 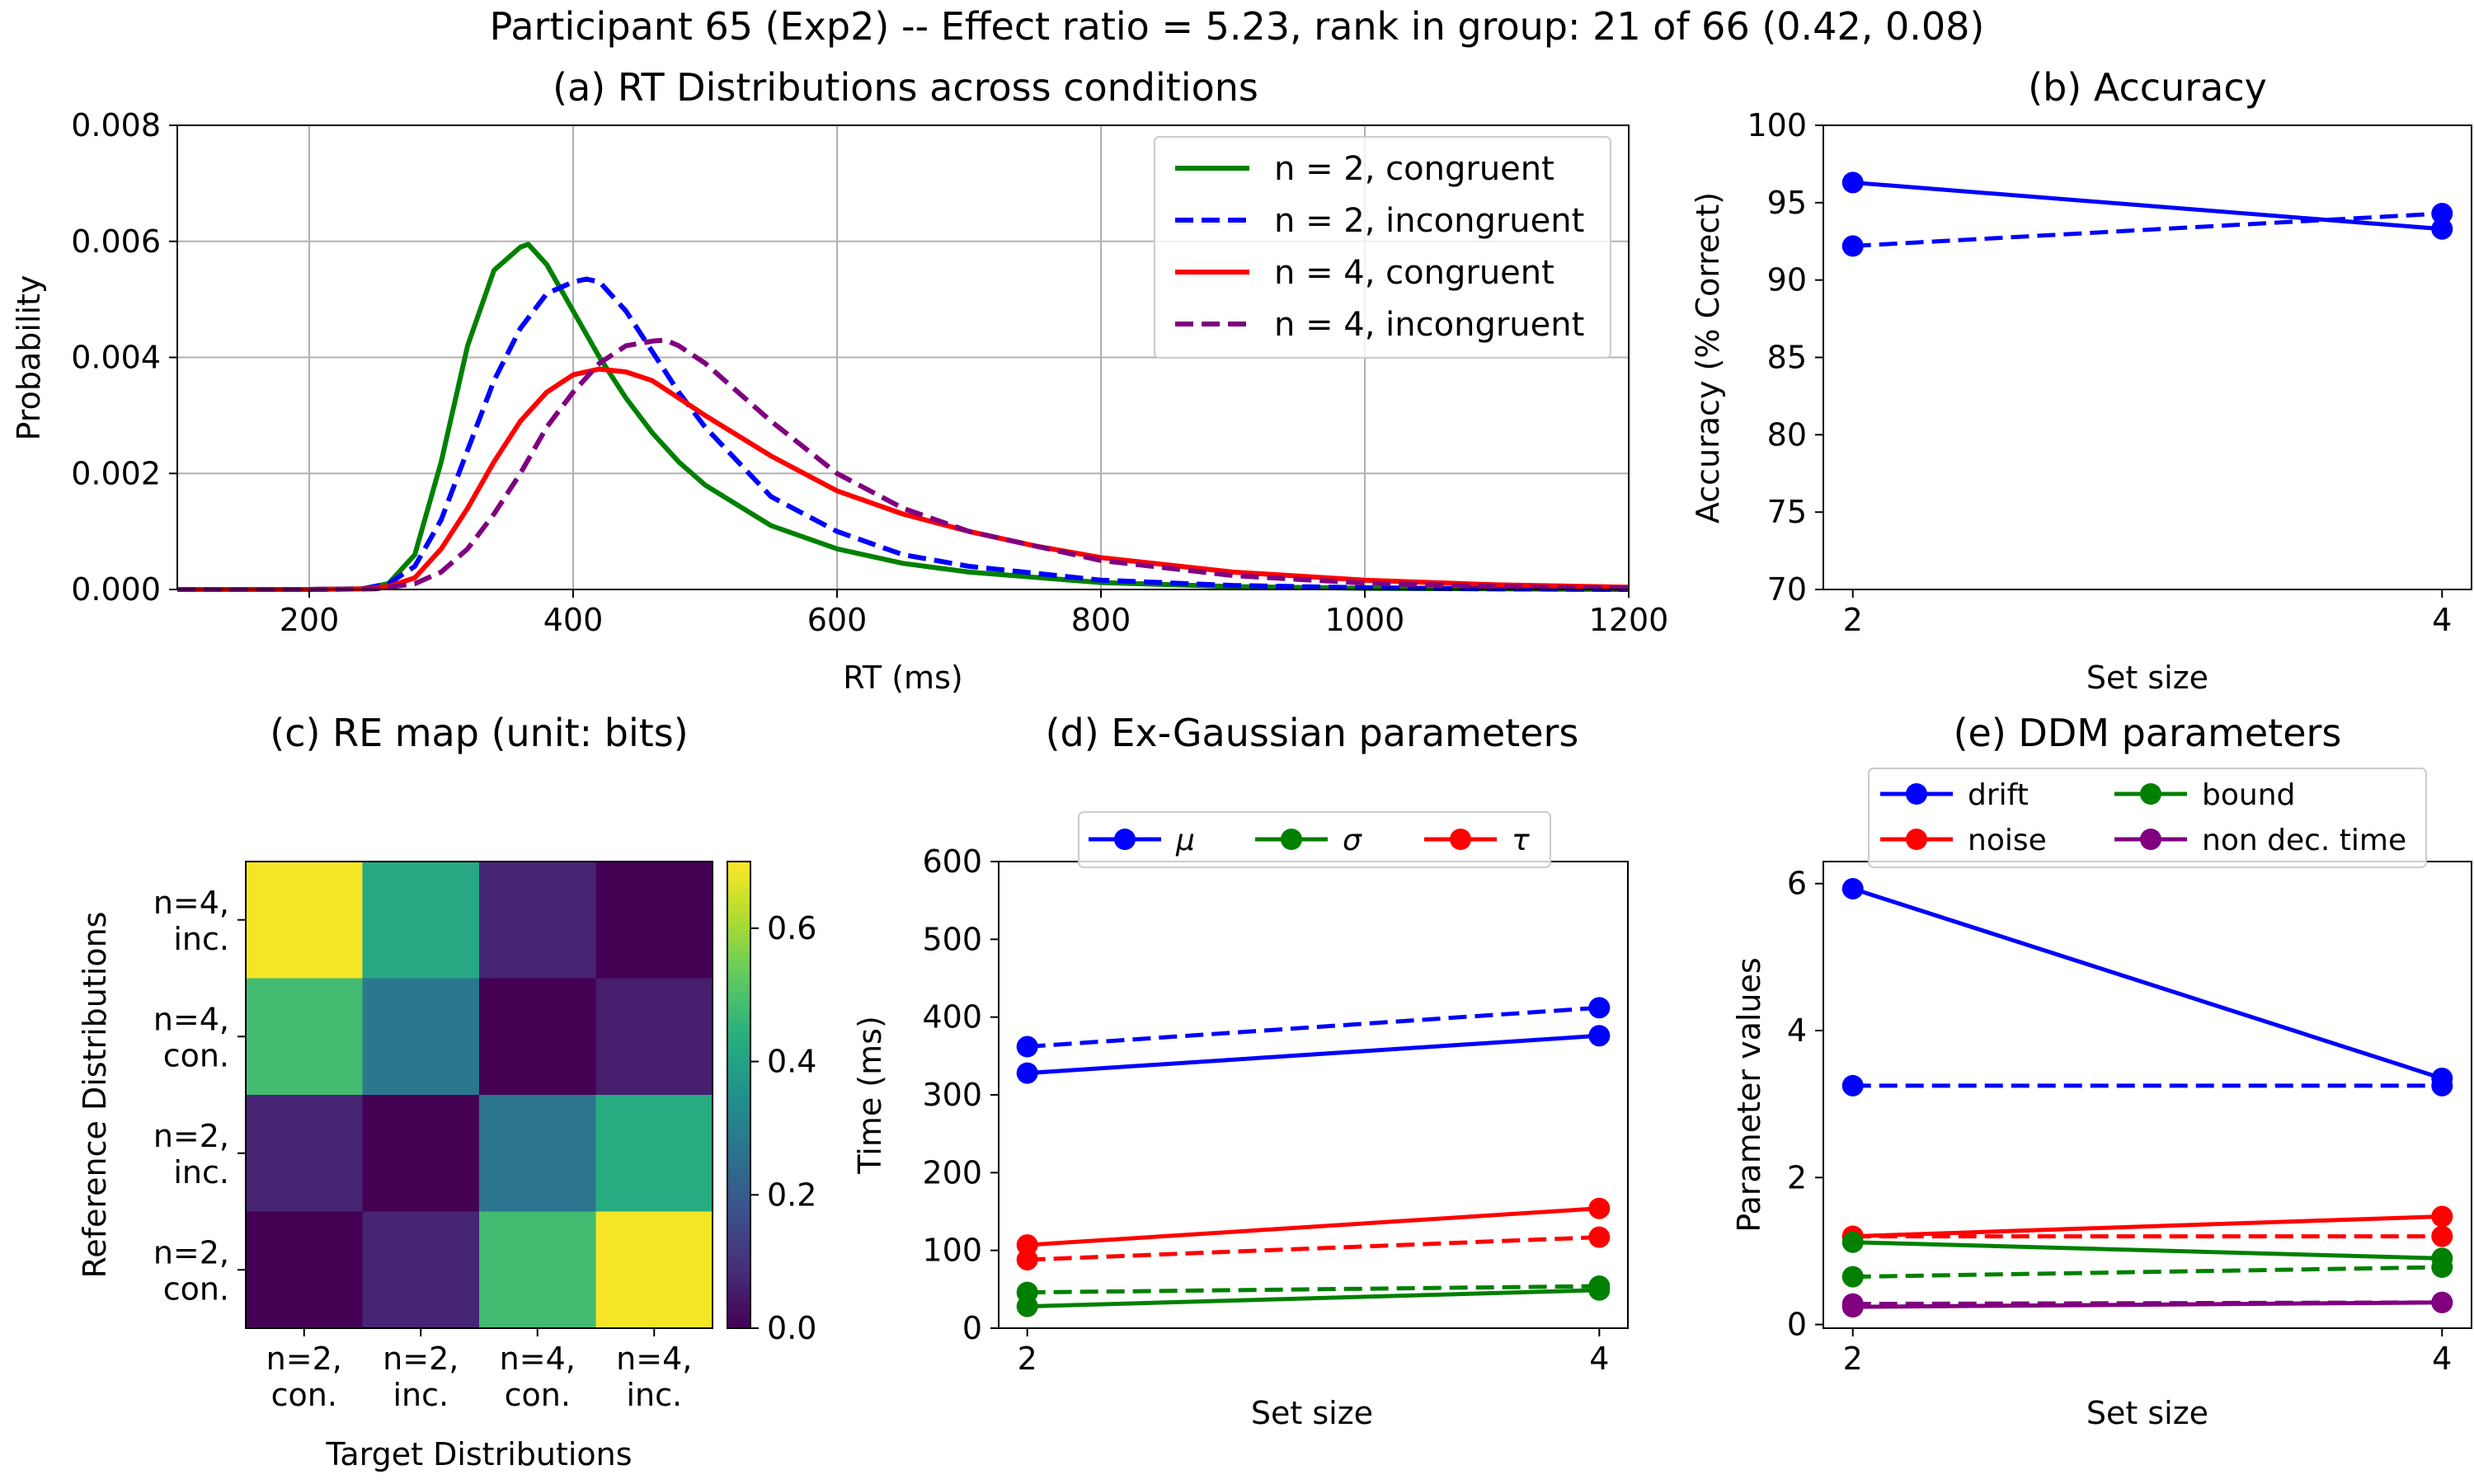 I want to click on y-tick-label: 90, so click(x=1787, y=280).